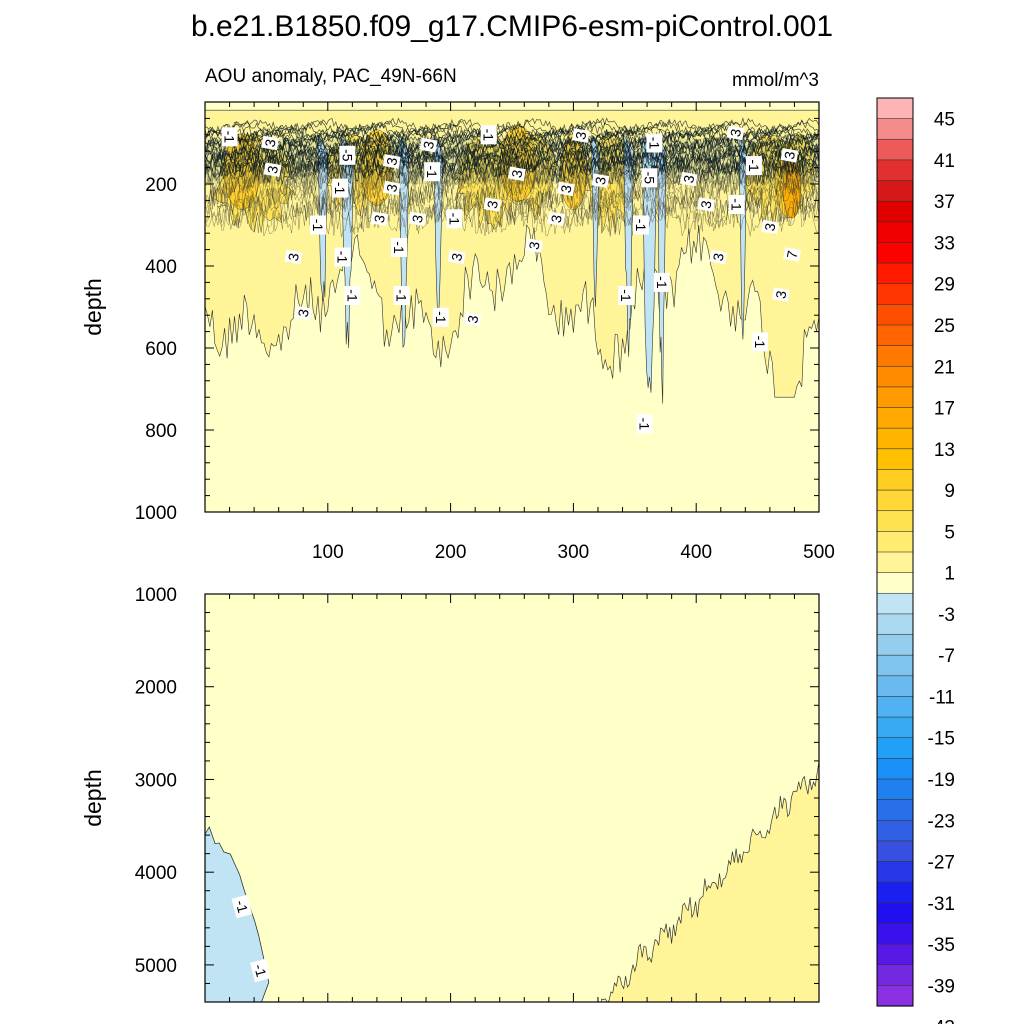  What do you see at coordinates (156, 688) in the screenshot?
I see `y-tick-label: 2000` at bounding box center [156, 688].